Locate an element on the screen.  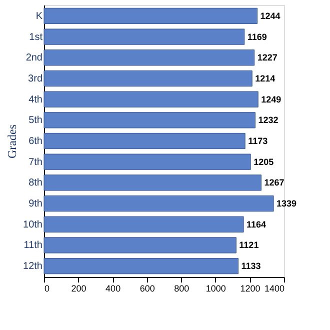
x-tick-label: 600 is located at coordinates (147, 289).